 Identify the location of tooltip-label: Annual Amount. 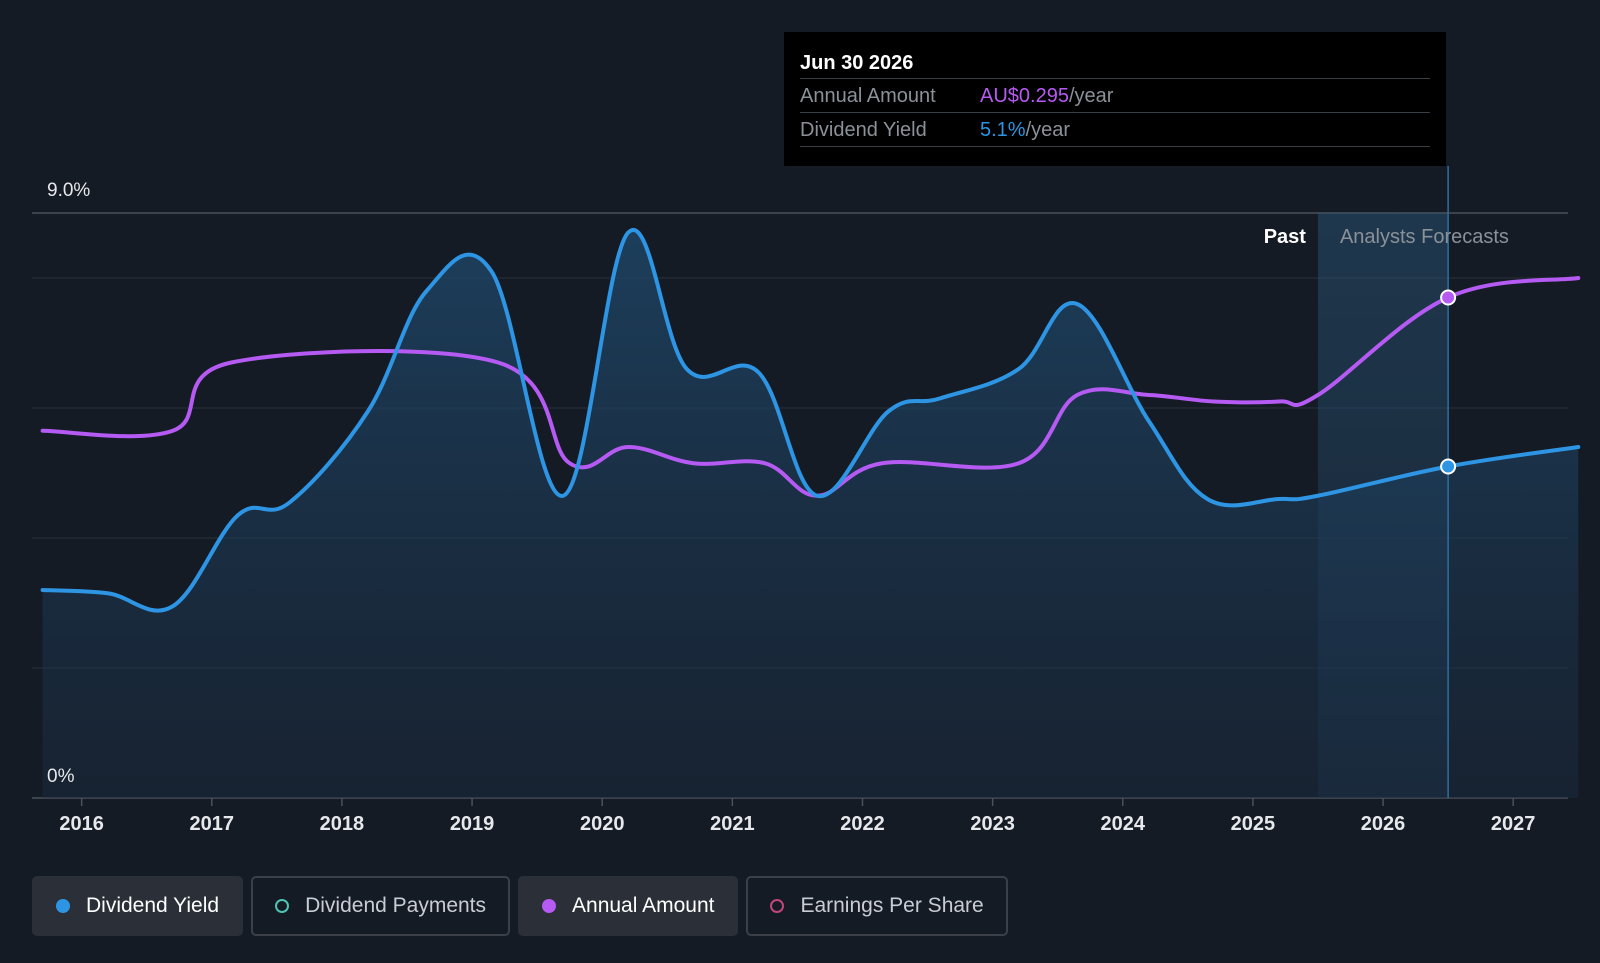
(868, 96).